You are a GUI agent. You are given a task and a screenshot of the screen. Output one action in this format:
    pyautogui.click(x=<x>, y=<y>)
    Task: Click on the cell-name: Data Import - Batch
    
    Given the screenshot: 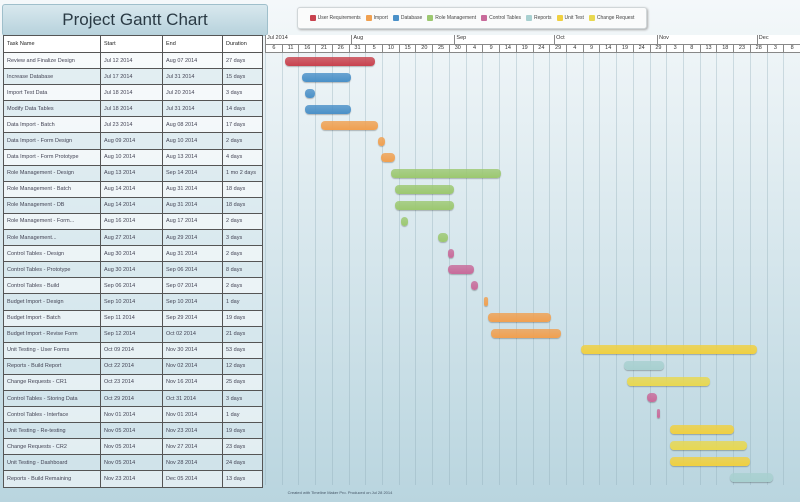 What is the action you would take?
    pyautogui.click(x=52, y=125)
    